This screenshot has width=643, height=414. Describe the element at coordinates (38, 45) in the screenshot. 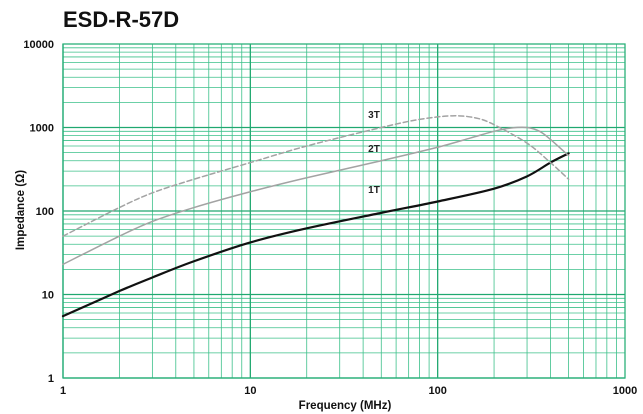

I see `y-tick-label: 10000` at that location.